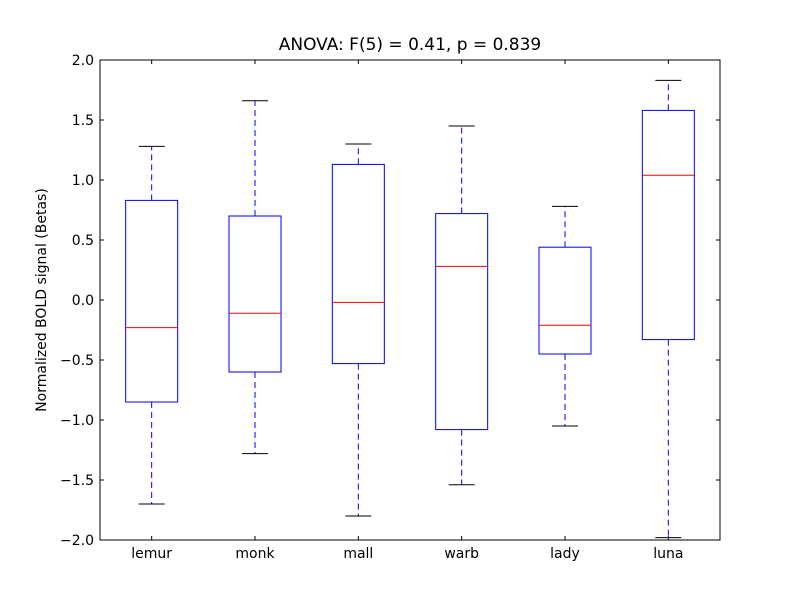 The height and width of the screenshot is (600, 800). Describe the element at coordinates (83, 121) in the screenshot. I see `y-tick-label: 1.5` at that location.